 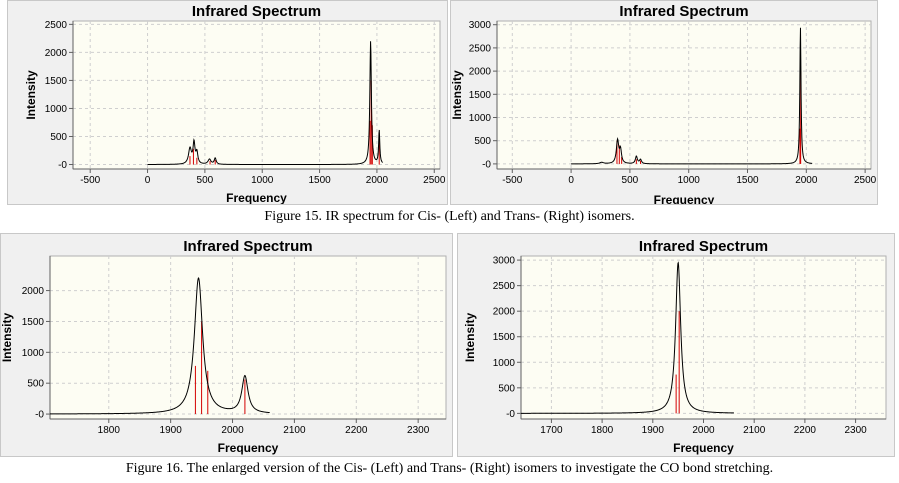 What do you see at coordinates (551, 430) in the screenshot?
I see `x-tick-label: 1700` at bounding box center [551, 430].